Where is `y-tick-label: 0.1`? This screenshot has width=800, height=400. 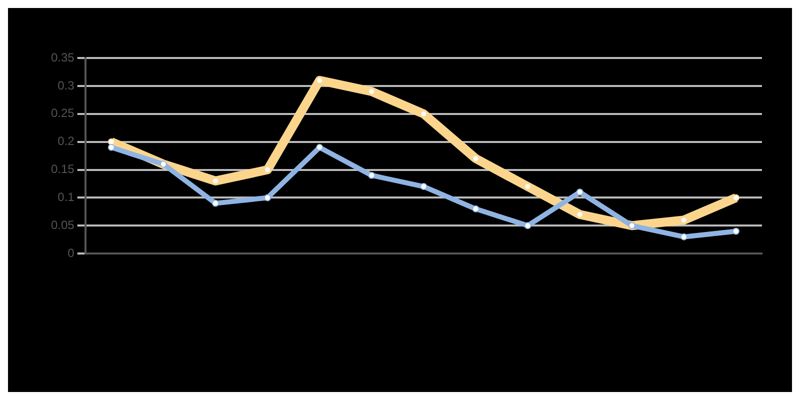
y-tick-label: 0.1 is located at coordinates (66, 197).